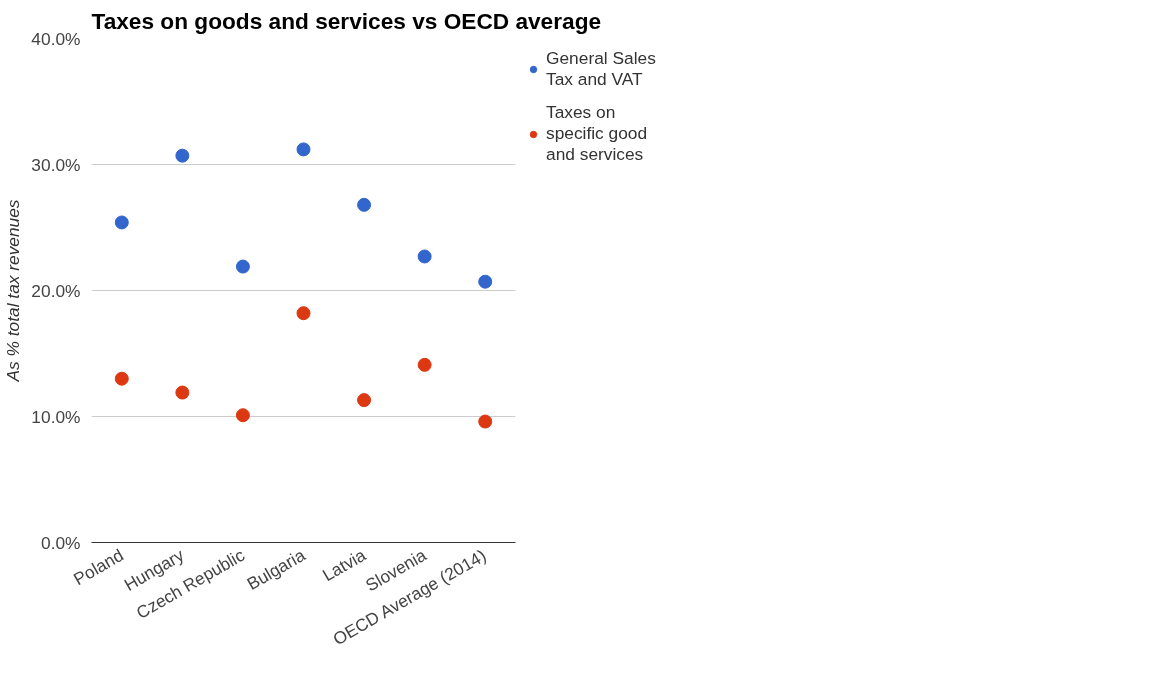  What do you see at coordinates (346, 20) in the screenshot?
I see `chart-title: Taxes on goods and services vs OECD average` at bounding box center [346, 20].